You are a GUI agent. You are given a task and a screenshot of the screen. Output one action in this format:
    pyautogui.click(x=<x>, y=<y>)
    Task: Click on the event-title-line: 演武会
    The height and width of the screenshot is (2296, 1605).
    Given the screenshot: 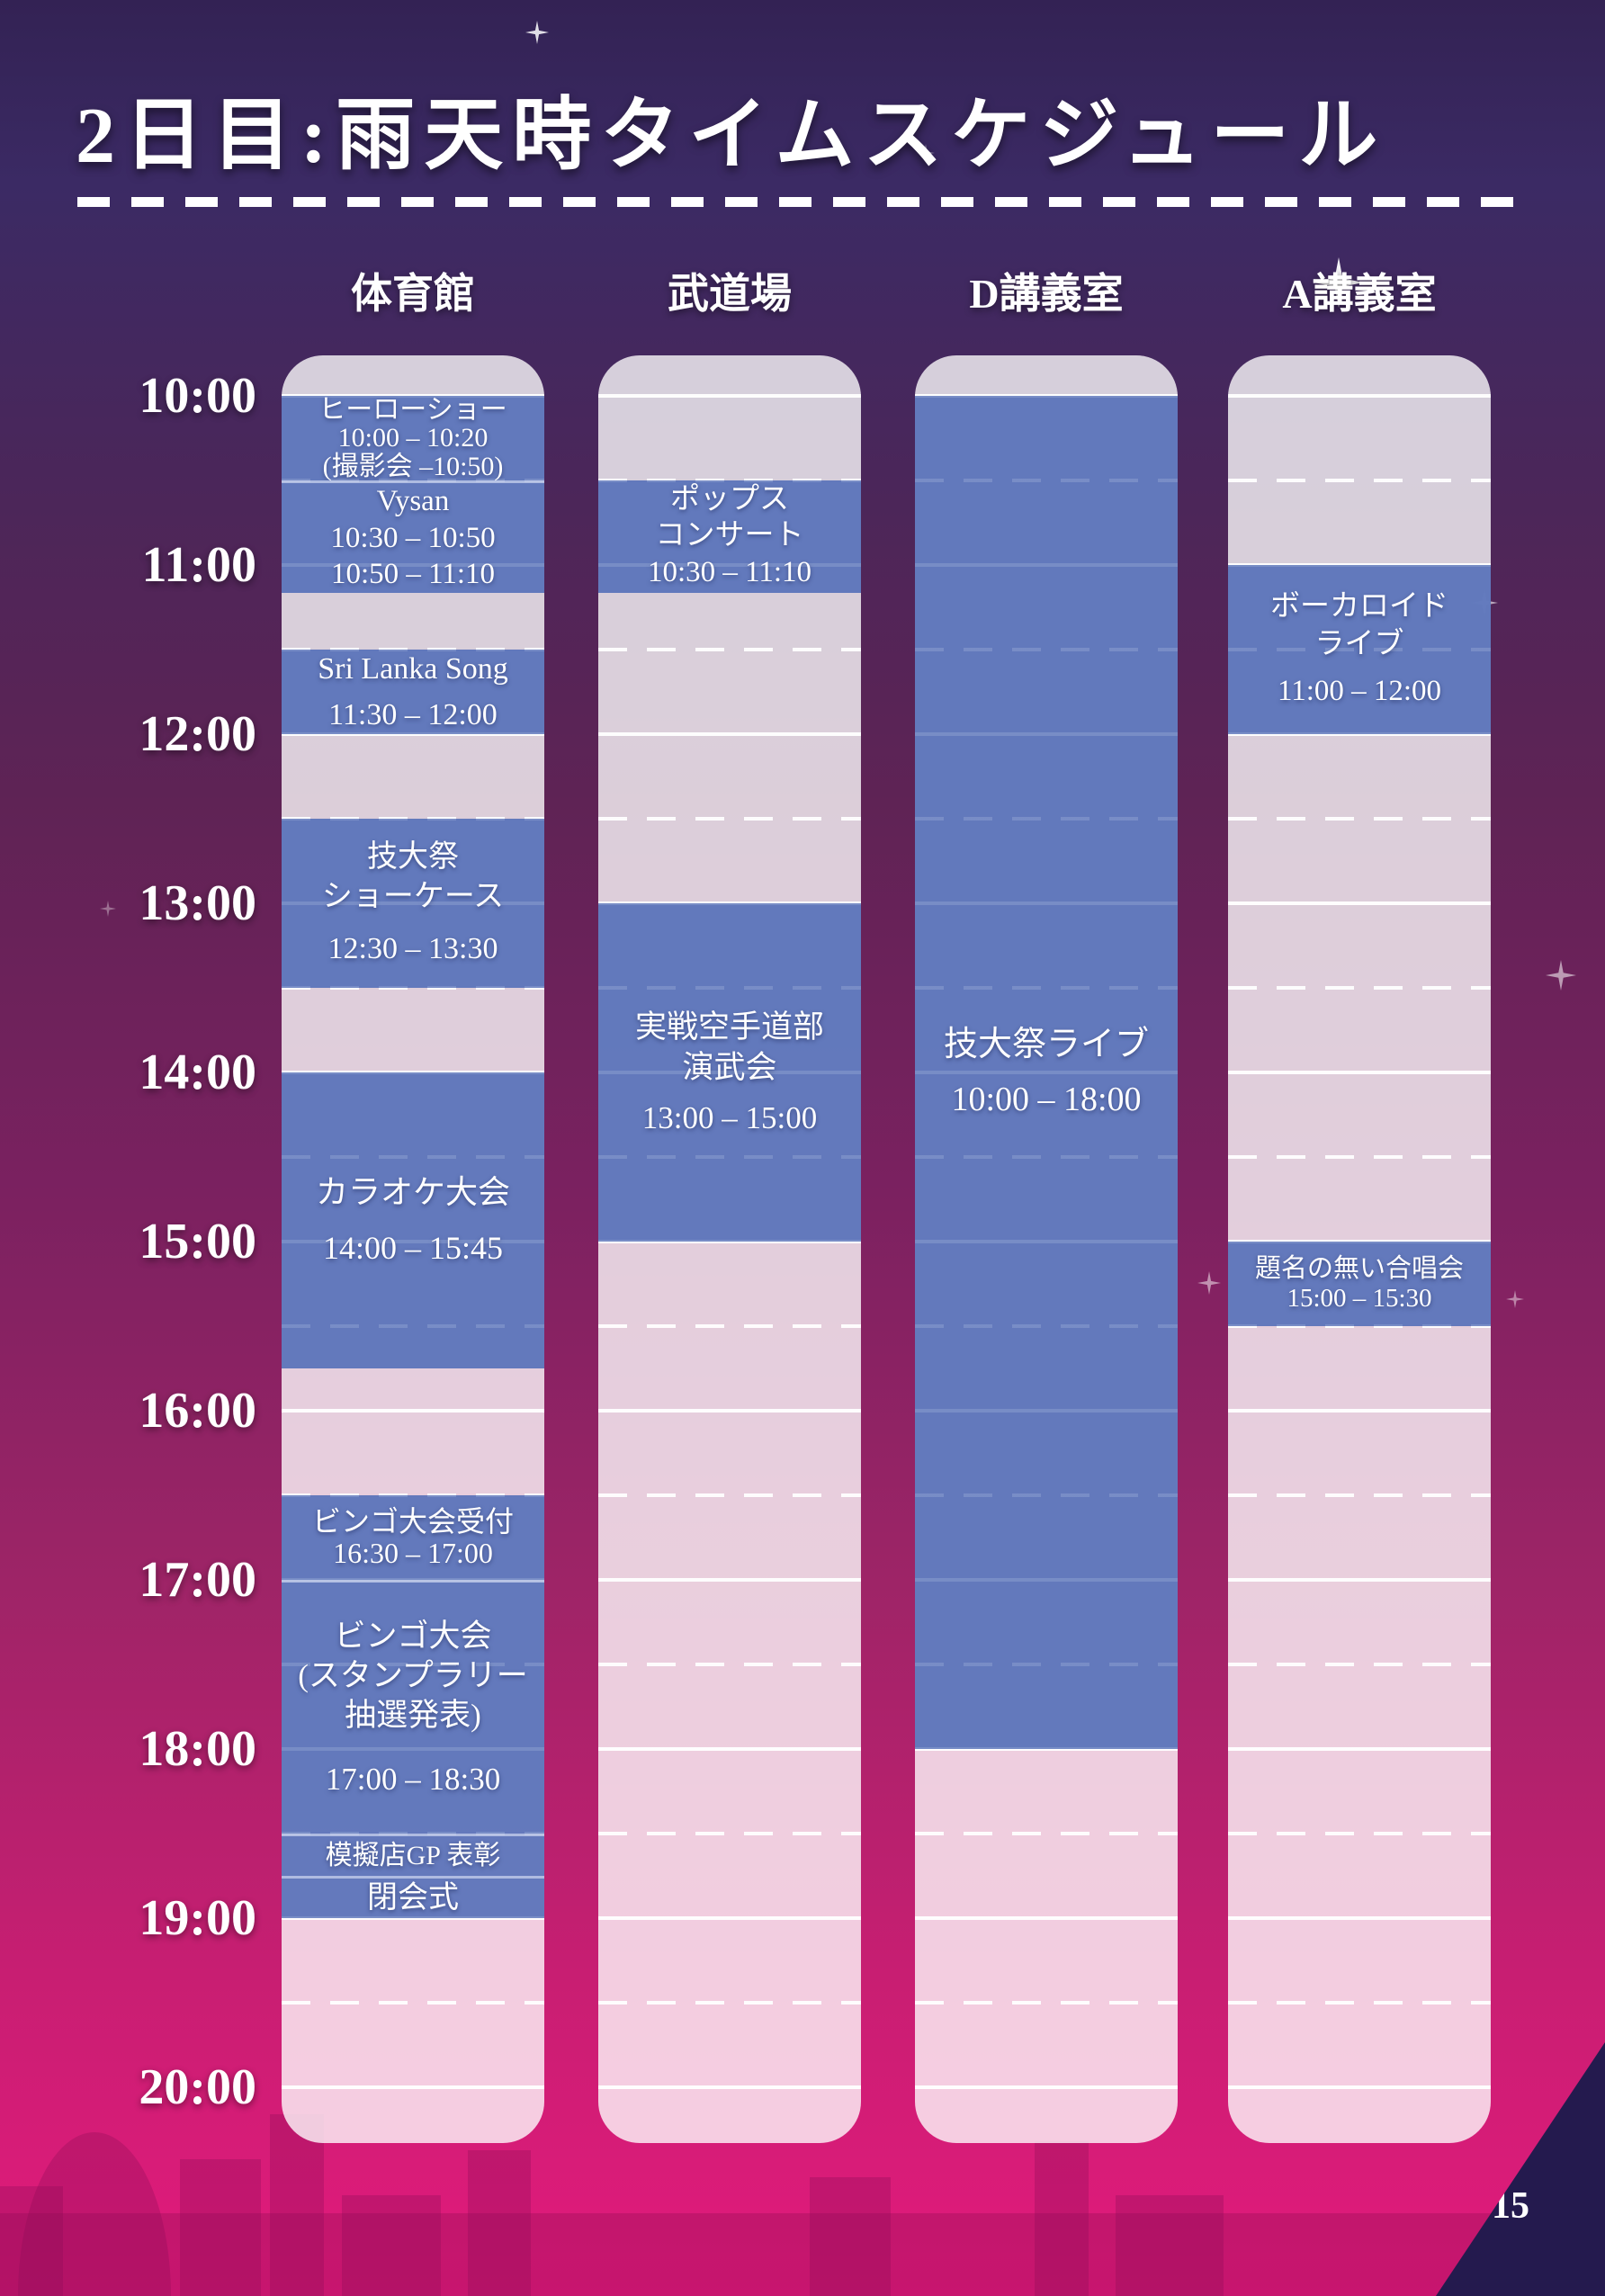 What is the action you would take?
    pyautogui.click(x=729, y=1067)
    